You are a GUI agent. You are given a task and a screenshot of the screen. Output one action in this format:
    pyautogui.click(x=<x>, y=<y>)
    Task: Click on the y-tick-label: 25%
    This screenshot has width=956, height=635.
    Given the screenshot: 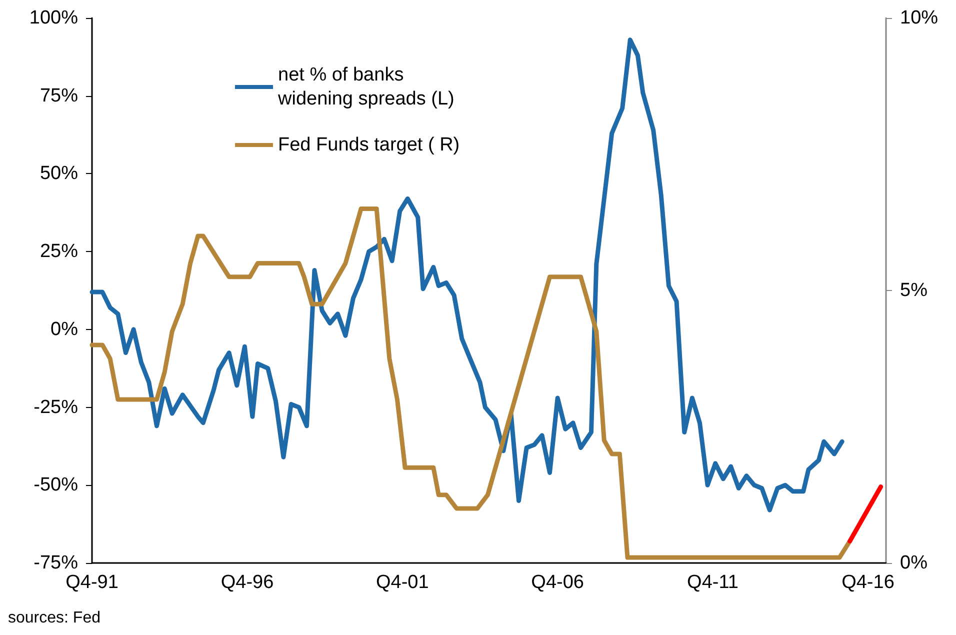 What is the action you would take?
    pyautogui.click(x=59, y=251)
    